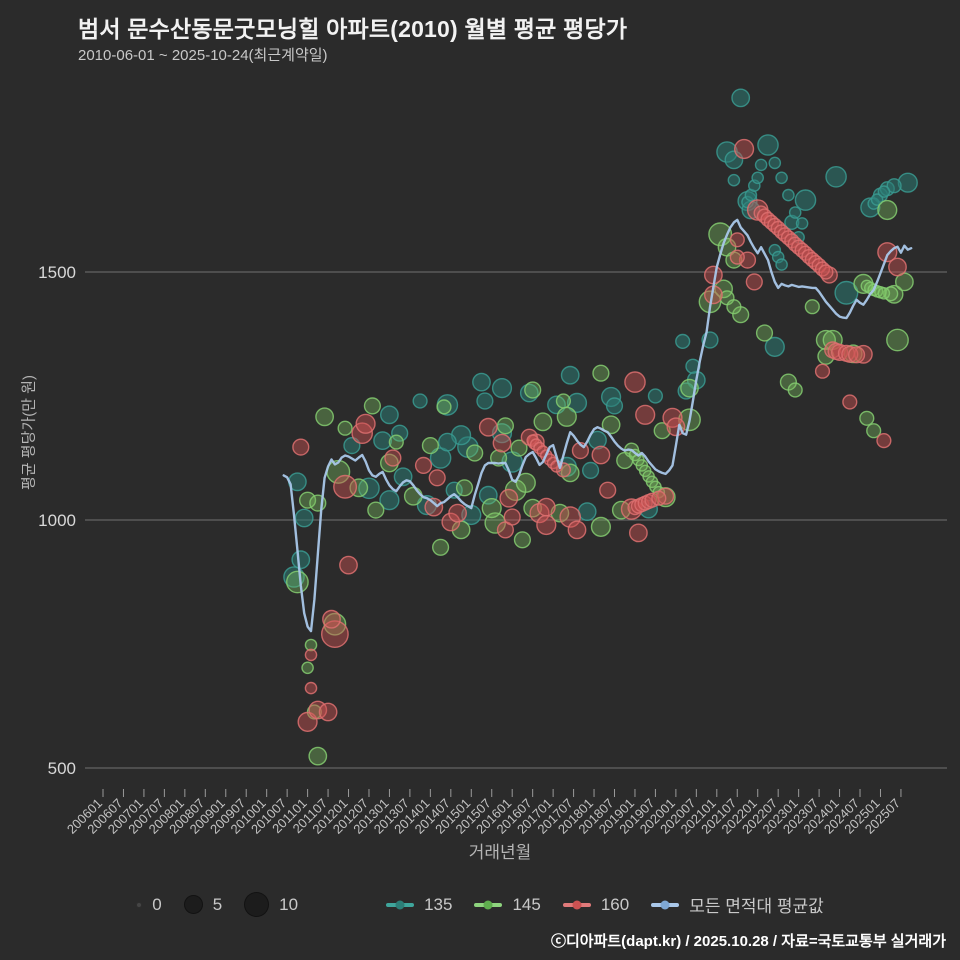 The image size is (960, 960). I want to click on size-0-icon, so click(139, 904).